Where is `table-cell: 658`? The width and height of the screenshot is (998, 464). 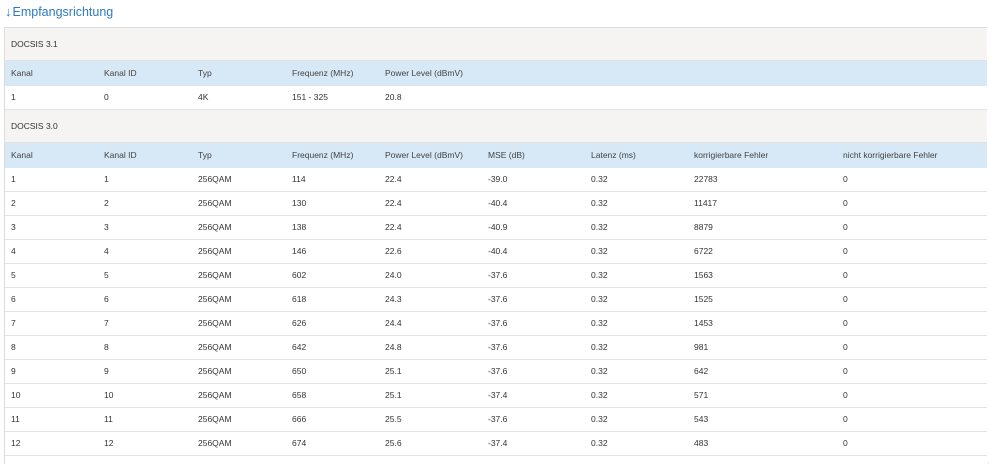 table-cell: 658 is located at coordinates (299, 395).